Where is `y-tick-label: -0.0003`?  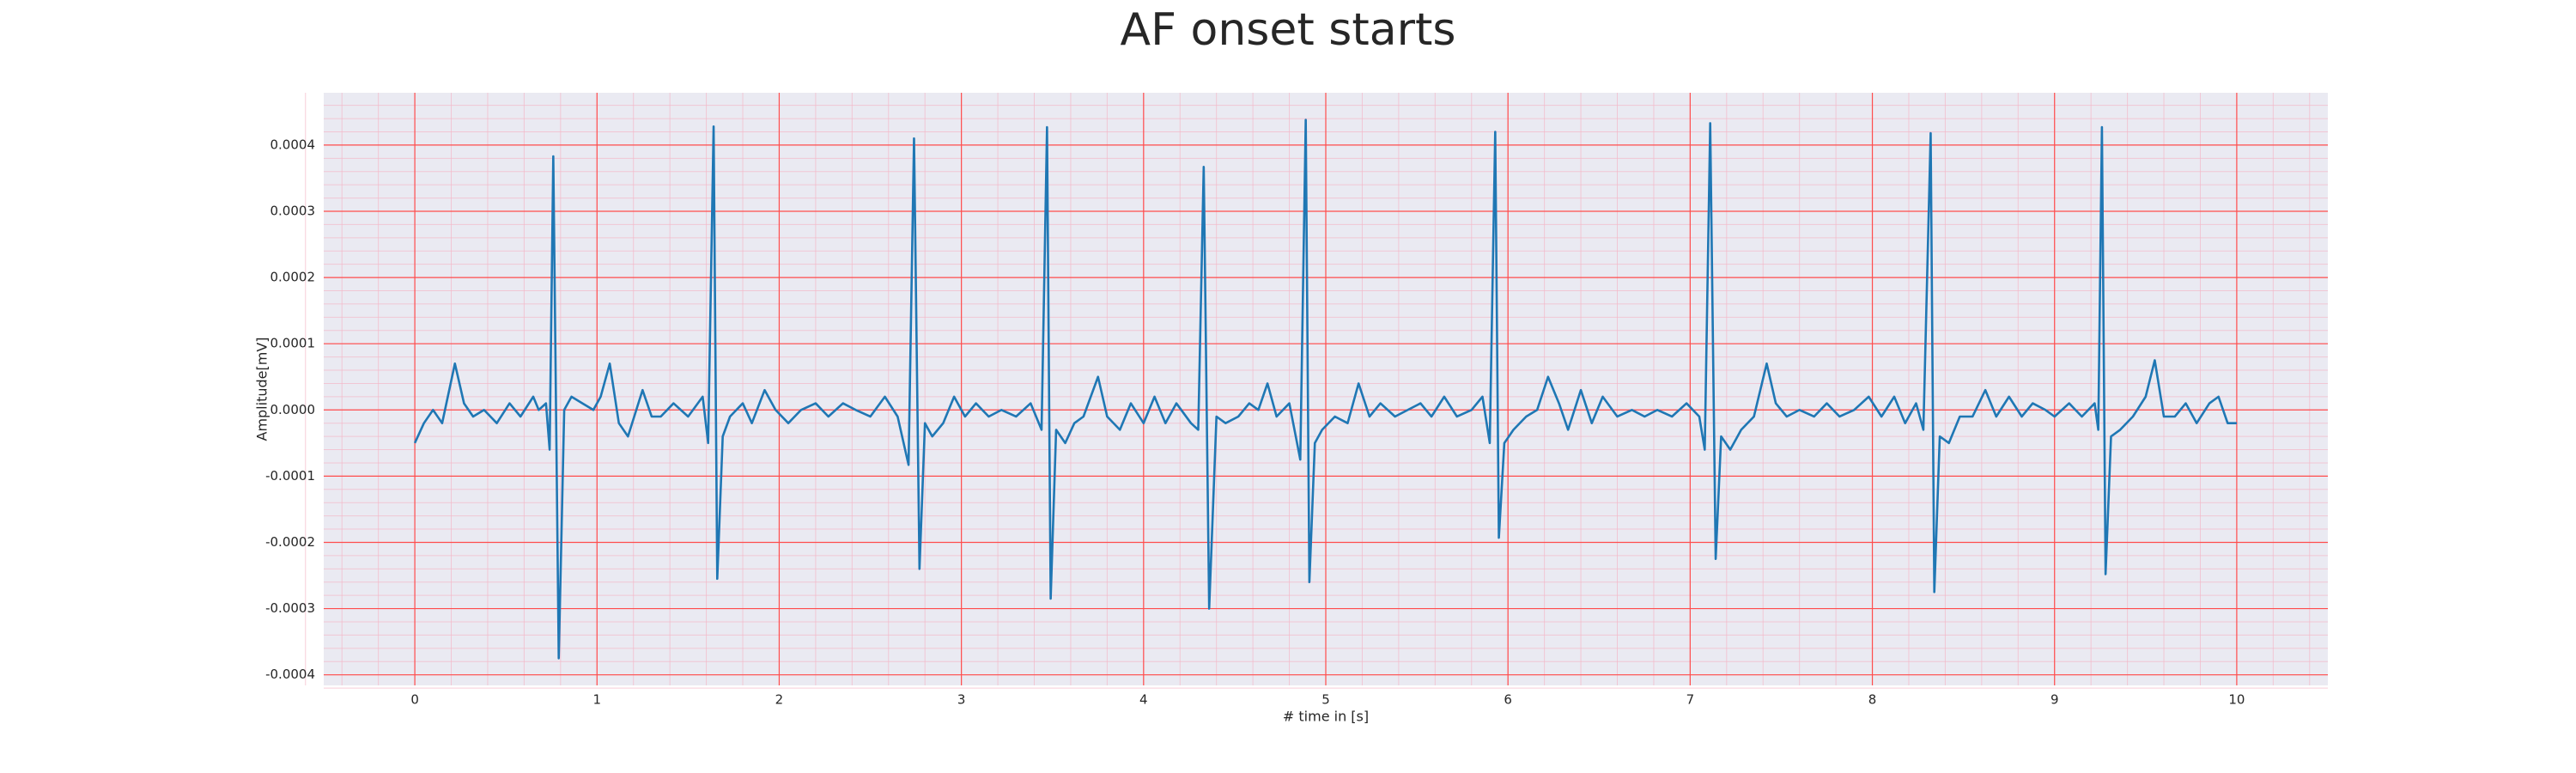 y-tick-label: -0.0003 is located at coordinates (290, 608).